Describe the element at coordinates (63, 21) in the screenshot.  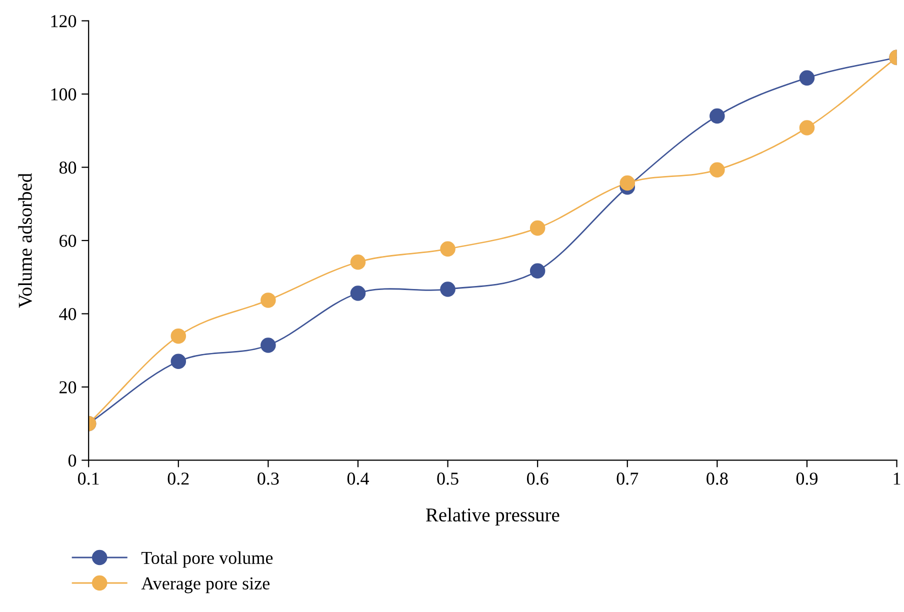
I see `y-tick-label: 120` at that location.